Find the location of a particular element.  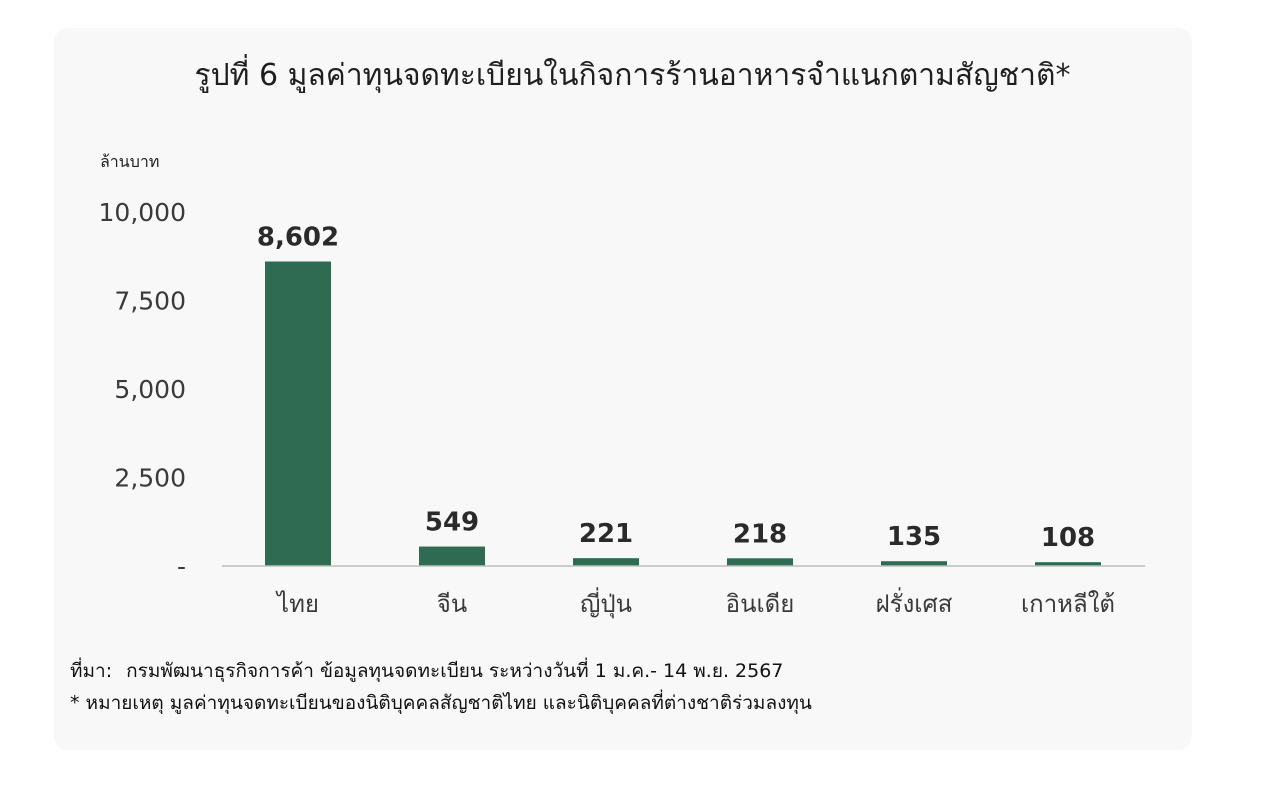

y-axis-ticks: - 2,500 5,000 7,500 10,000 is located at coordinates (142, 389).